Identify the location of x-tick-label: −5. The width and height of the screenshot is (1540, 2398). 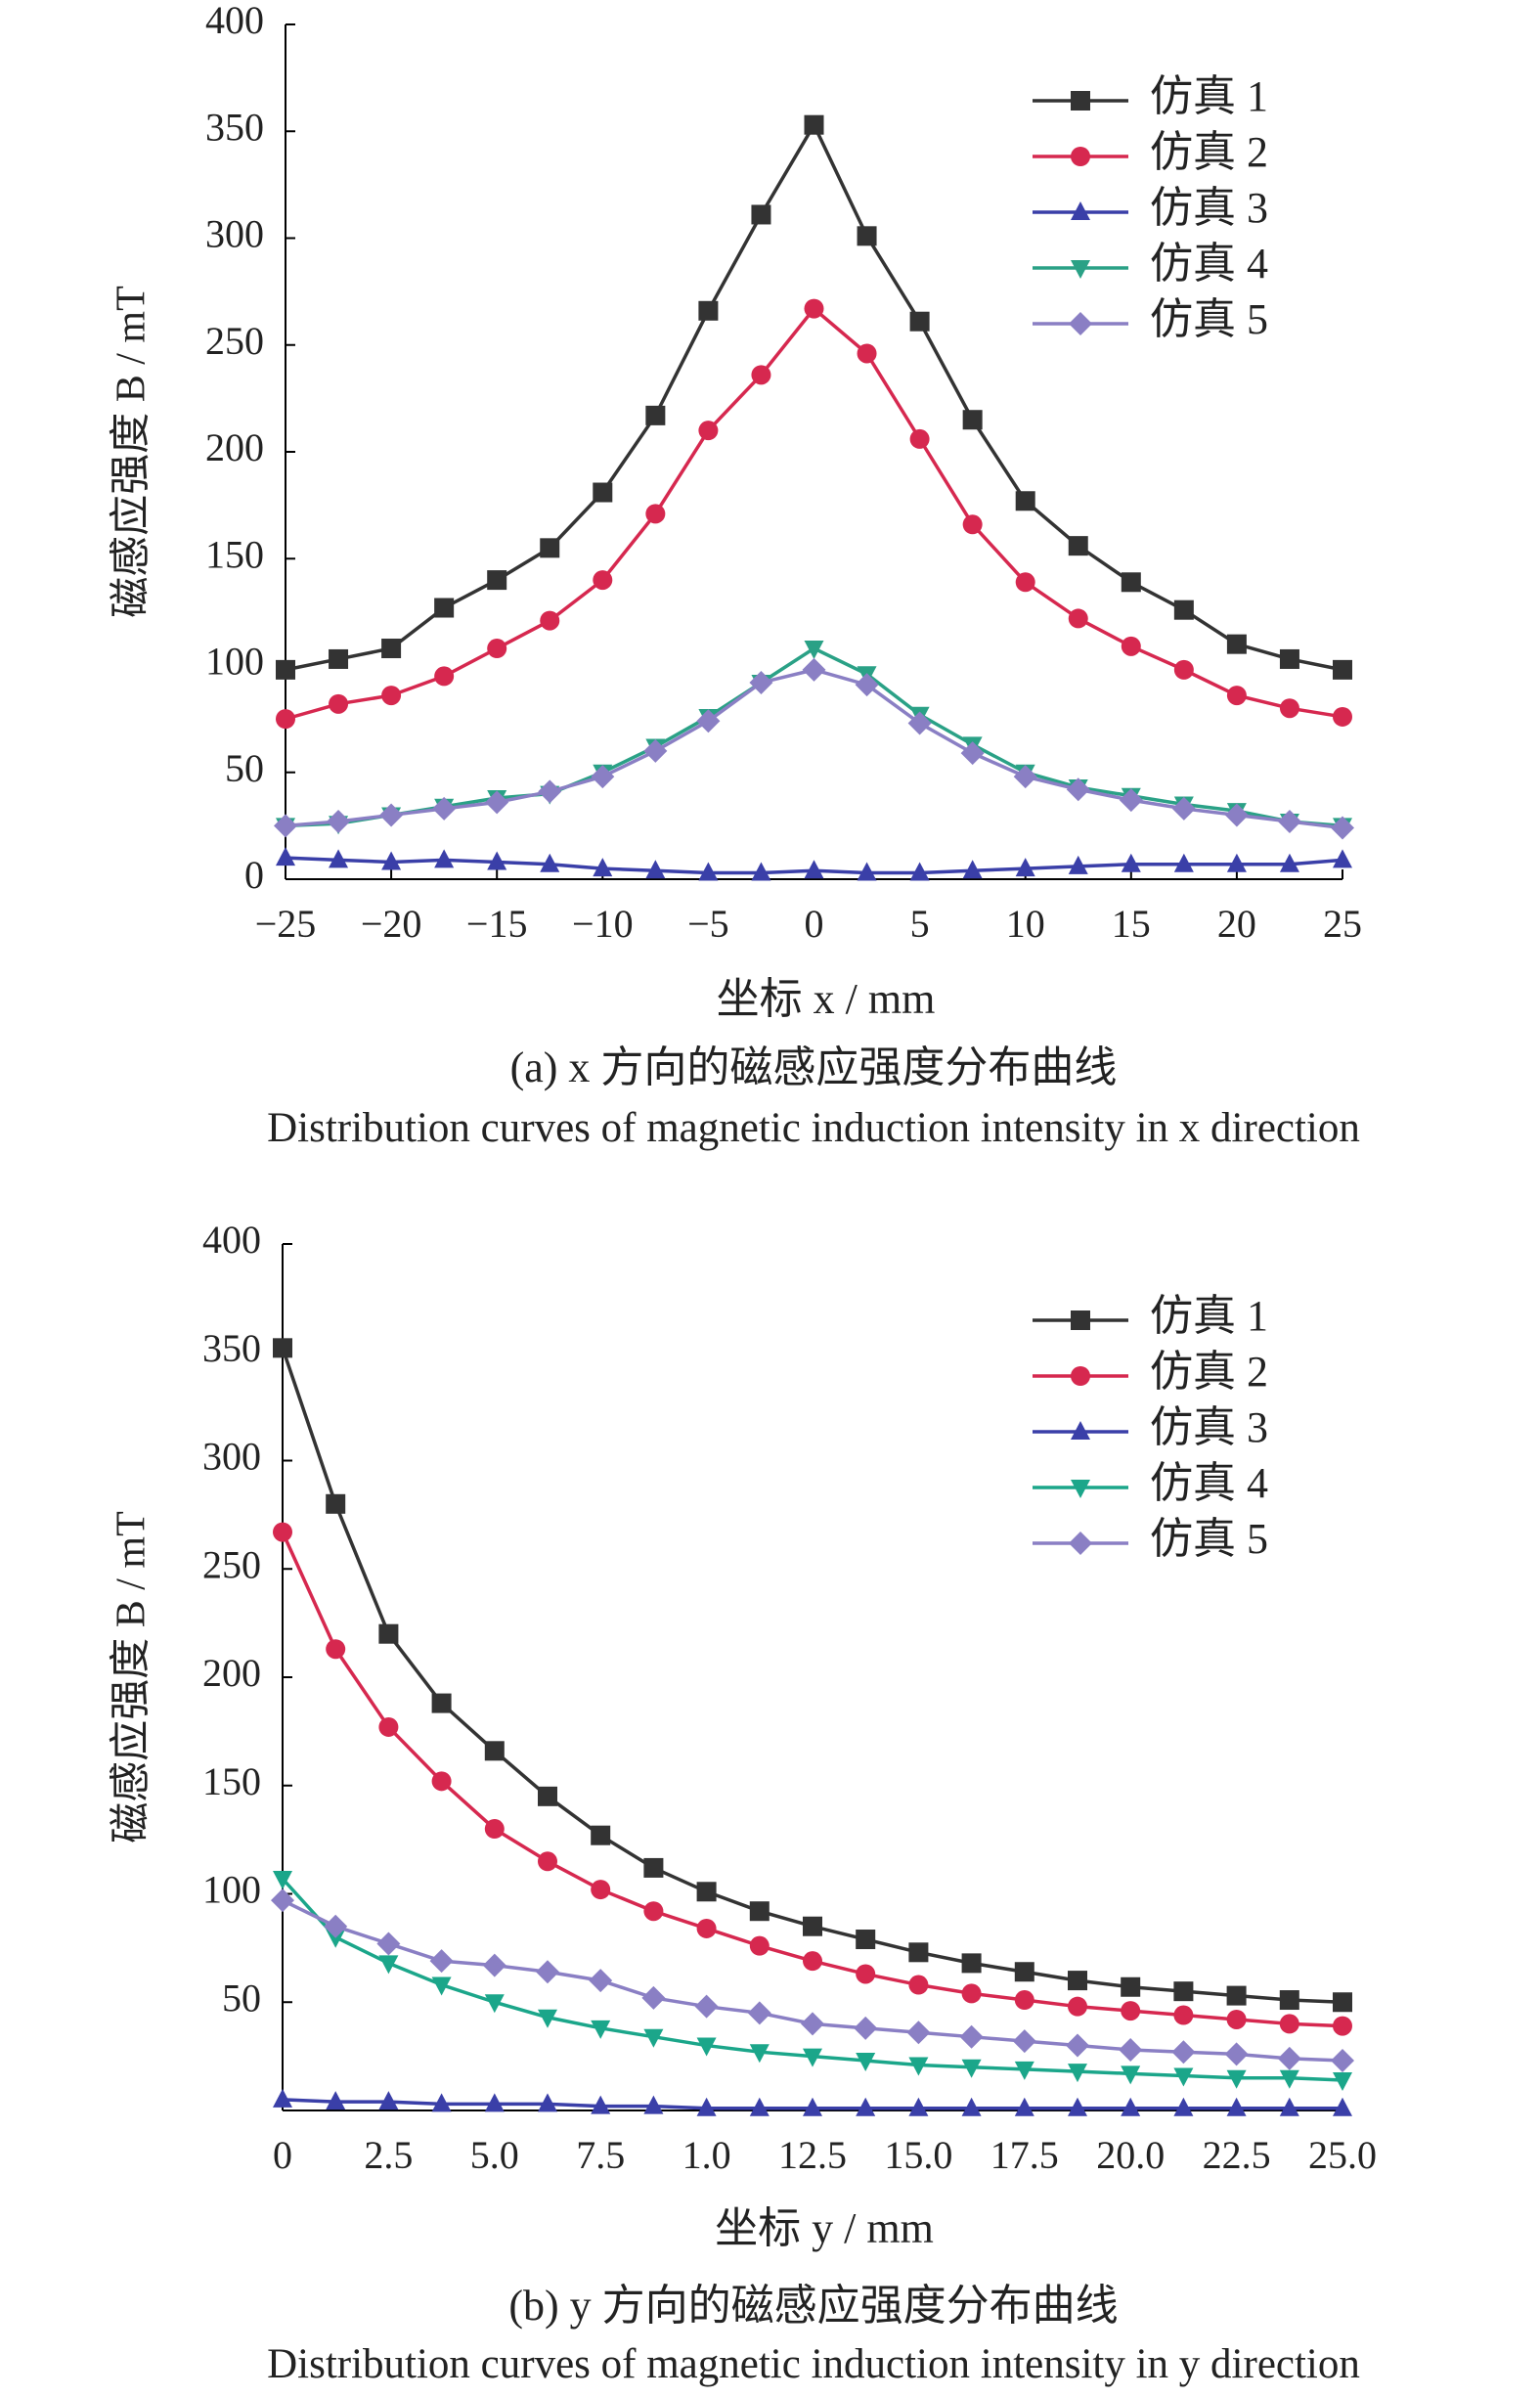
(708, 924).